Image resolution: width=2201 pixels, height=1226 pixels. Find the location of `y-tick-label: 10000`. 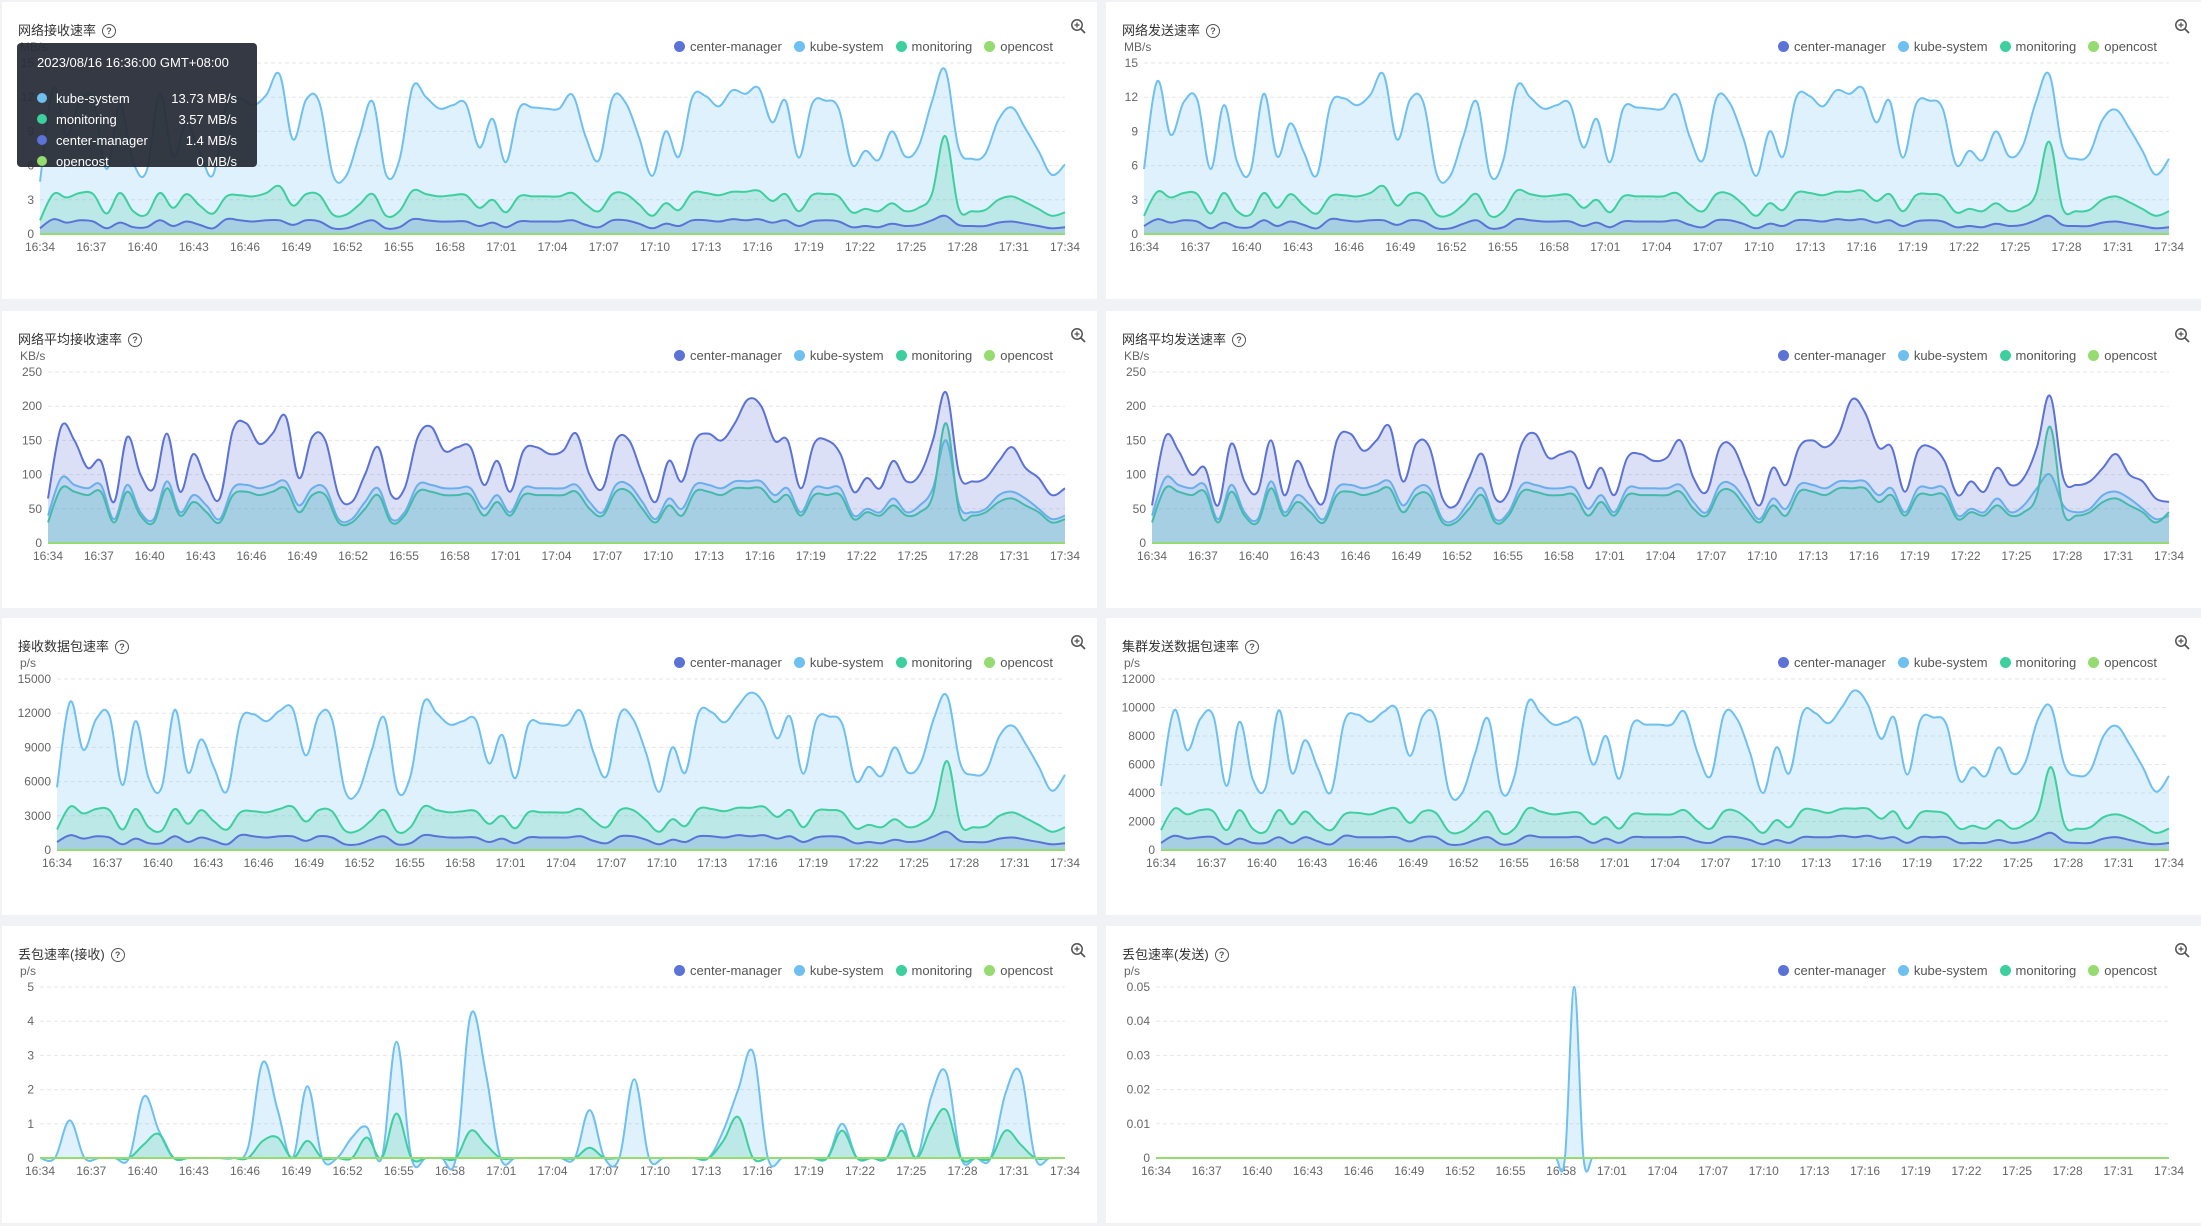

y-tick-label: 10000 is located at coordinates (1139, 708).